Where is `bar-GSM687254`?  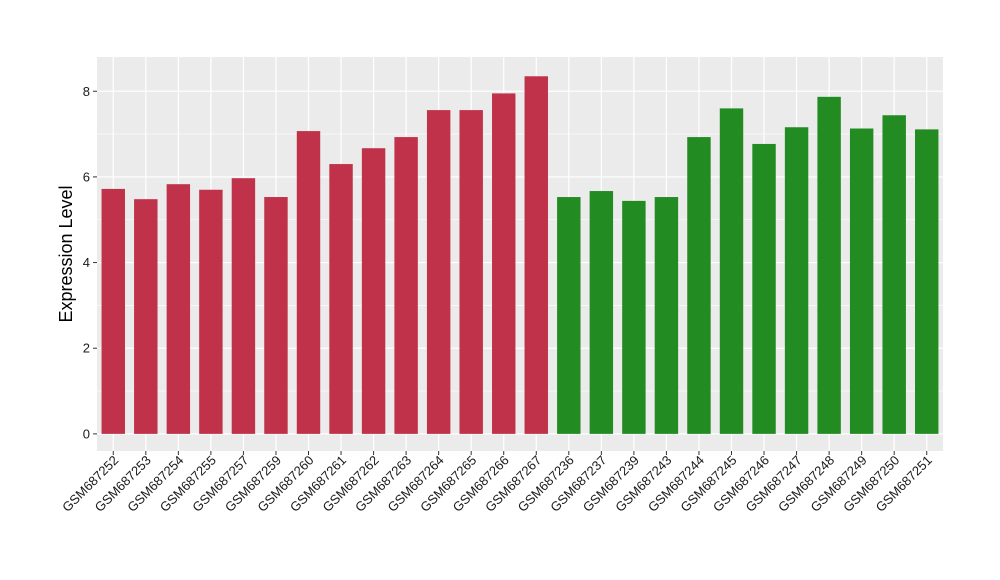 bar-GSM687254 is located at coordinates (178, 309).